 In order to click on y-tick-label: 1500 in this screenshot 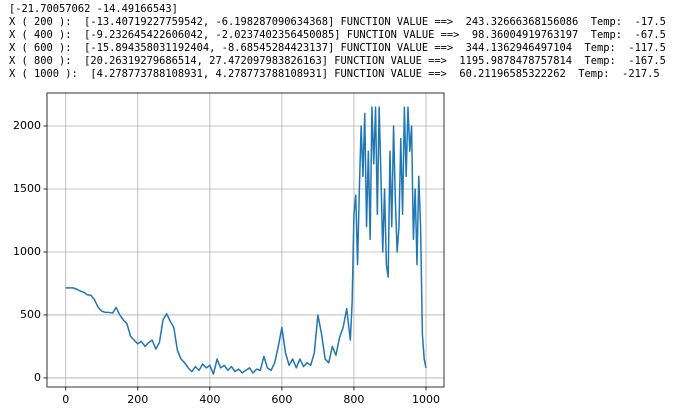, I will do `click(27, 188)`.